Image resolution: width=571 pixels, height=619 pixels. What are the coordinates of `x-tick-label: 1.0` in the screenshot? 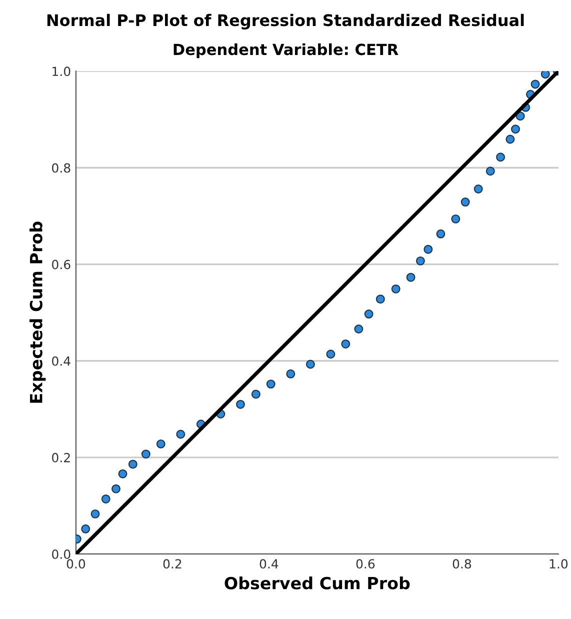 It's located at (559, 564).